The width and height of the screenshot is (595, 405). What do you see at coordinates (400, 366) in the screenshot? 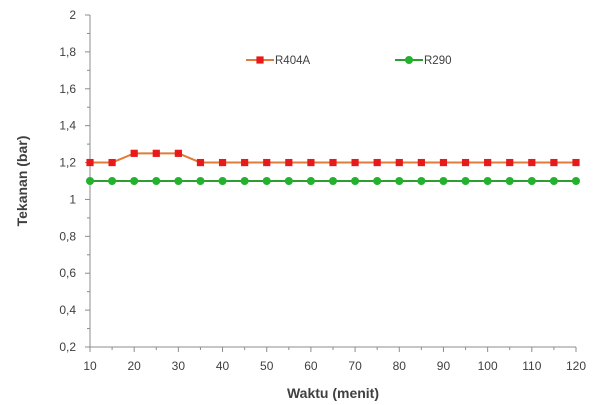
I see `x-tick-label: 80` at bounding box center [400, 366].